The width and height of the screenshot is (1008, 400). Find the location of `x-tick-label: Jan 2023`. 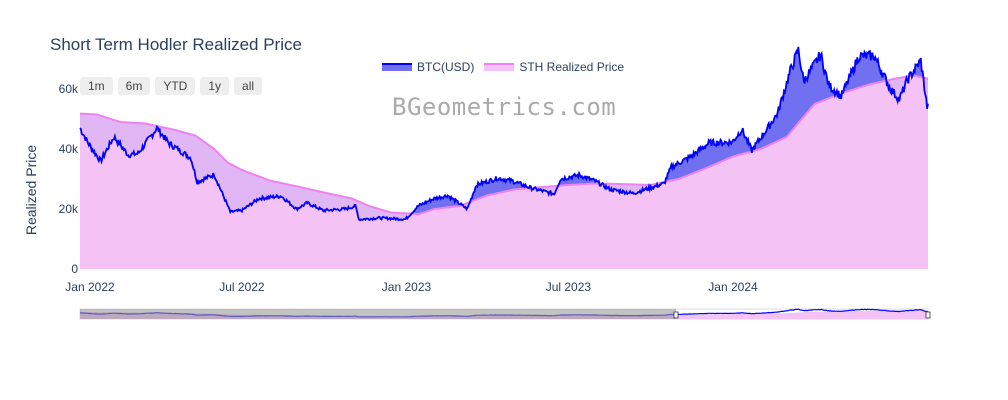

x-tick-label: Jan 2023 is located at coordinates (407, 287).